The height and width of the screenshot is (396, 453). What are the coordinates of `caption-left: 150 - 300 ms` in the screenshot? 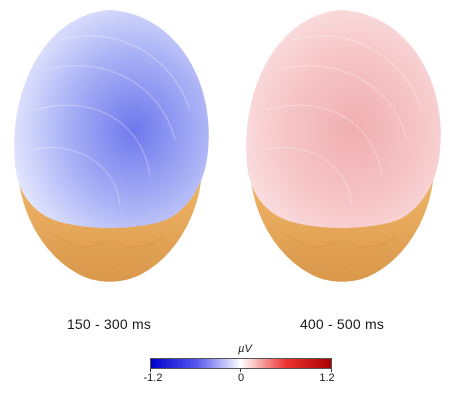 It's located at (109, 324).